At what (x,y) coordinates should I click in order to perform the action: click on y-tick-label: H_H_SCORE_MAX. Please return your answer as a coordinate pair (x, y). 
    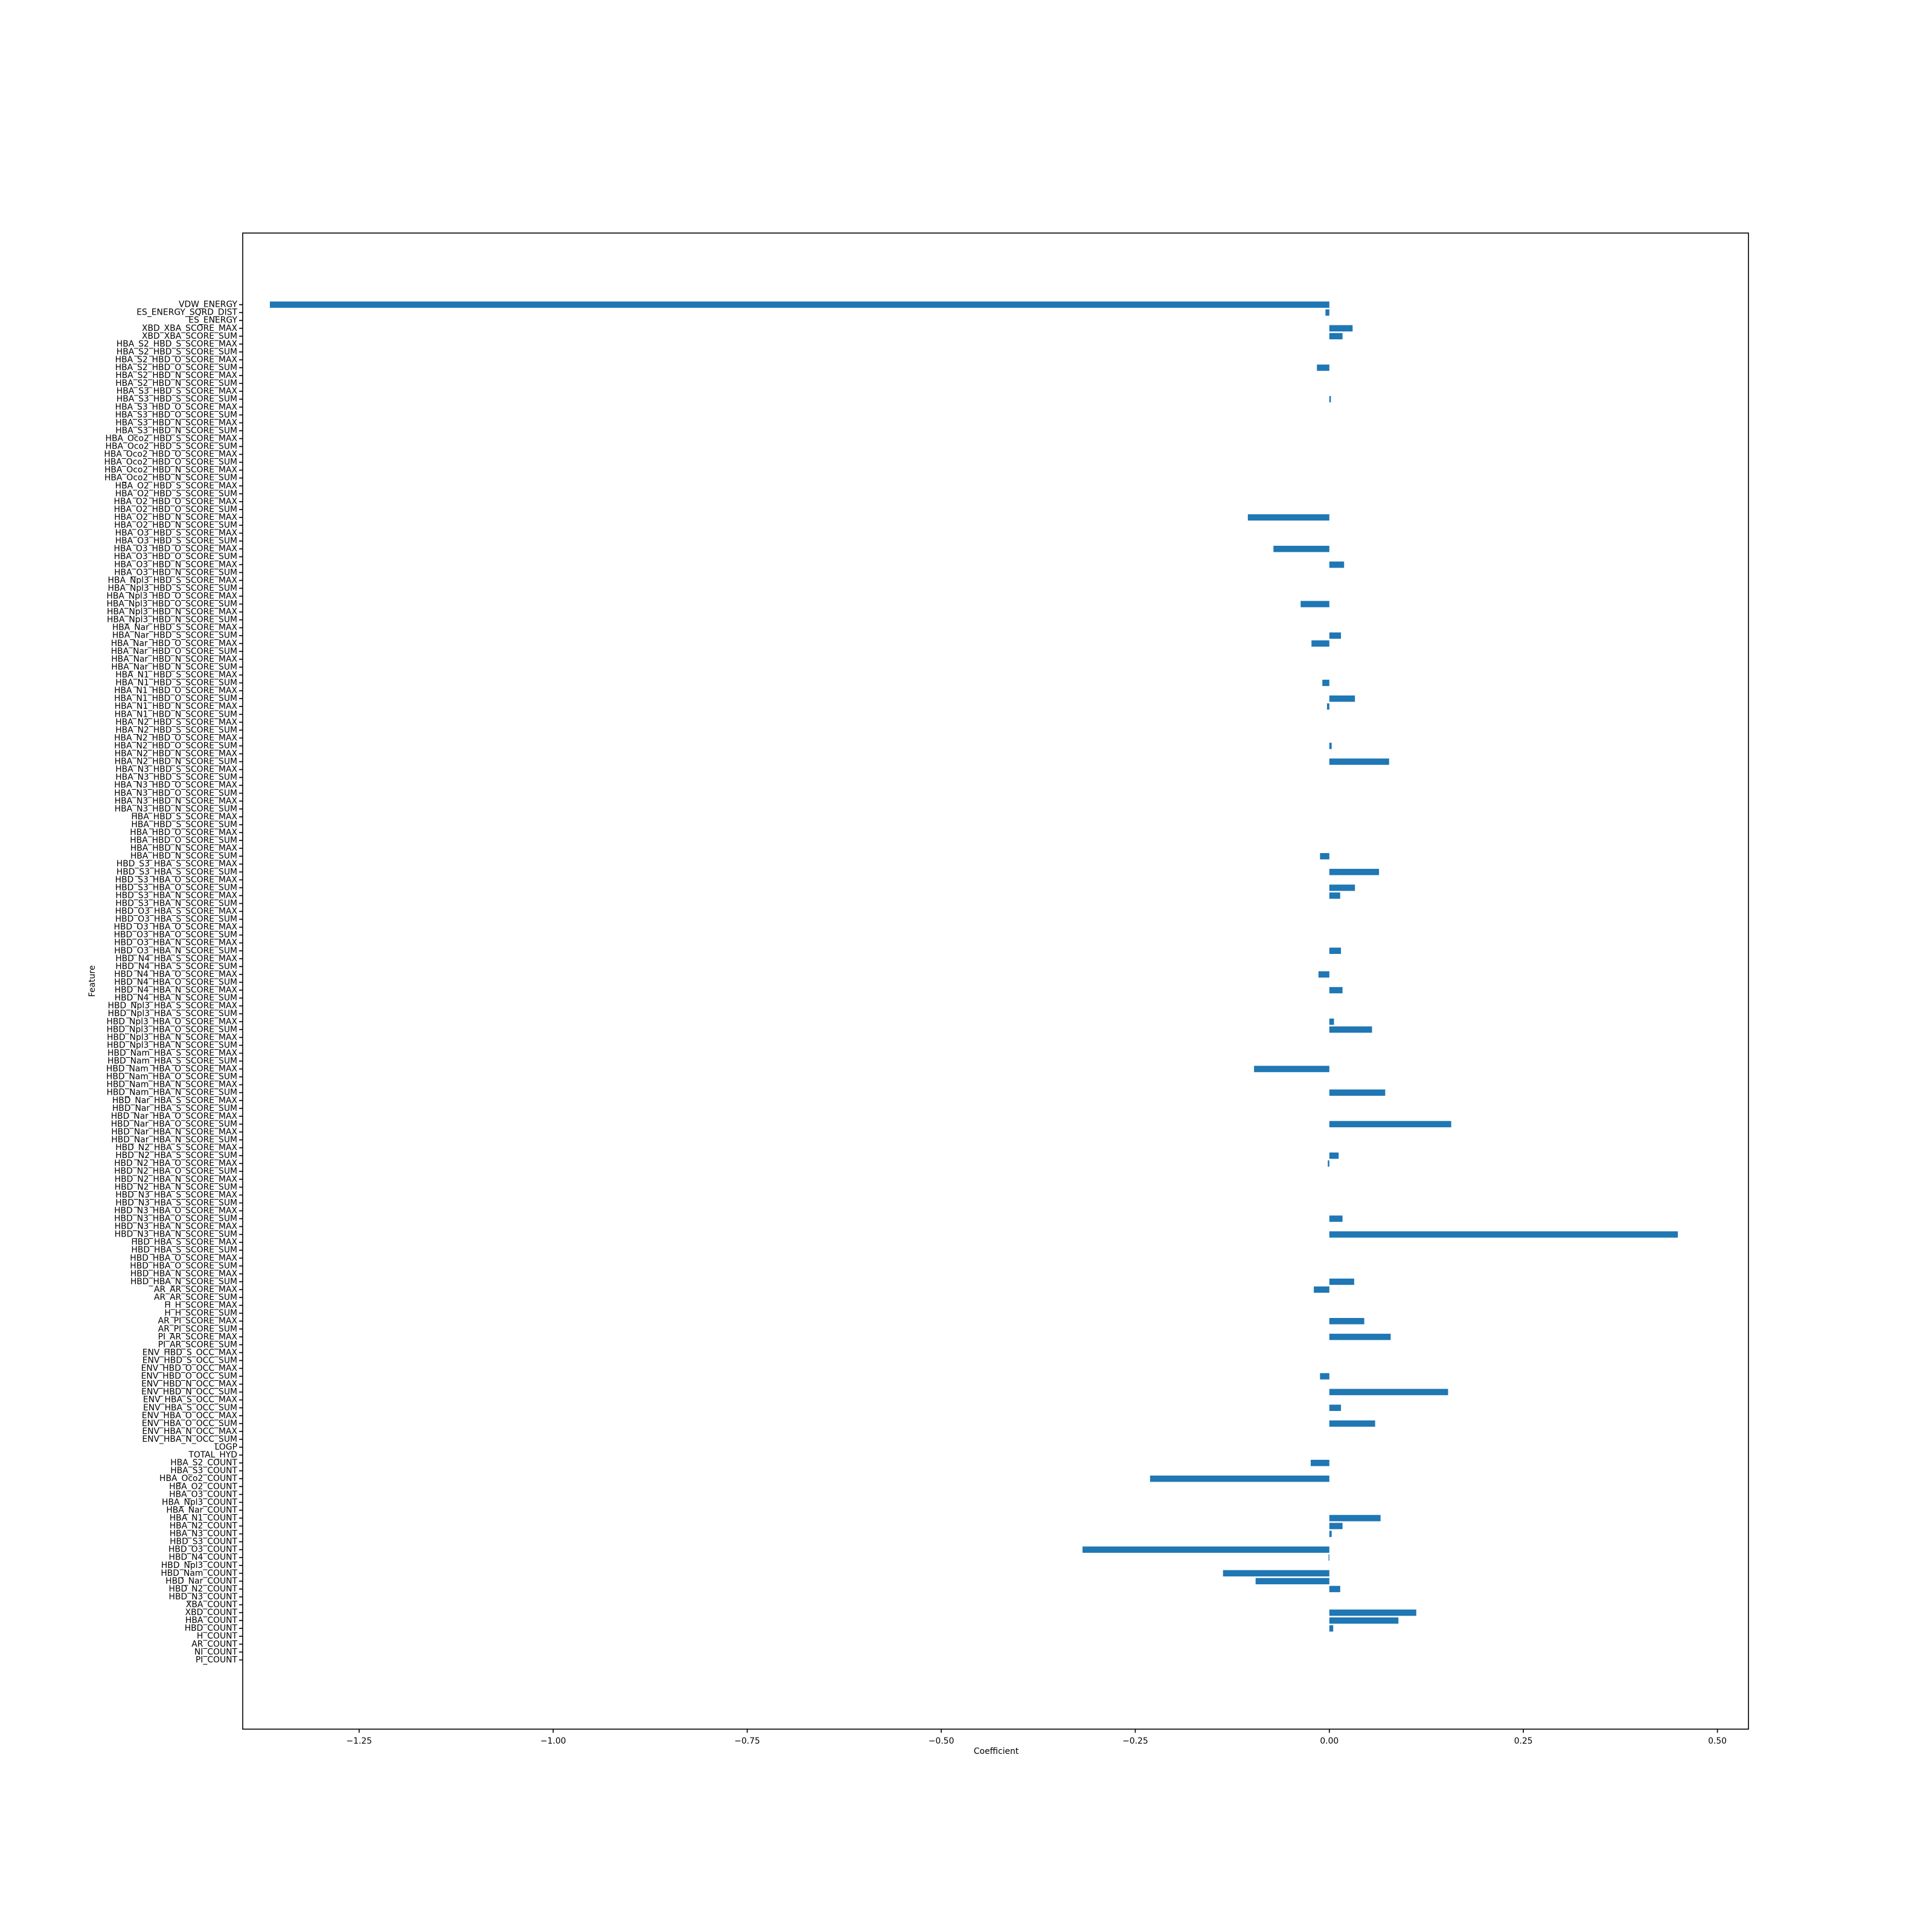
    Looking at the image, I should click on (201, 1305).